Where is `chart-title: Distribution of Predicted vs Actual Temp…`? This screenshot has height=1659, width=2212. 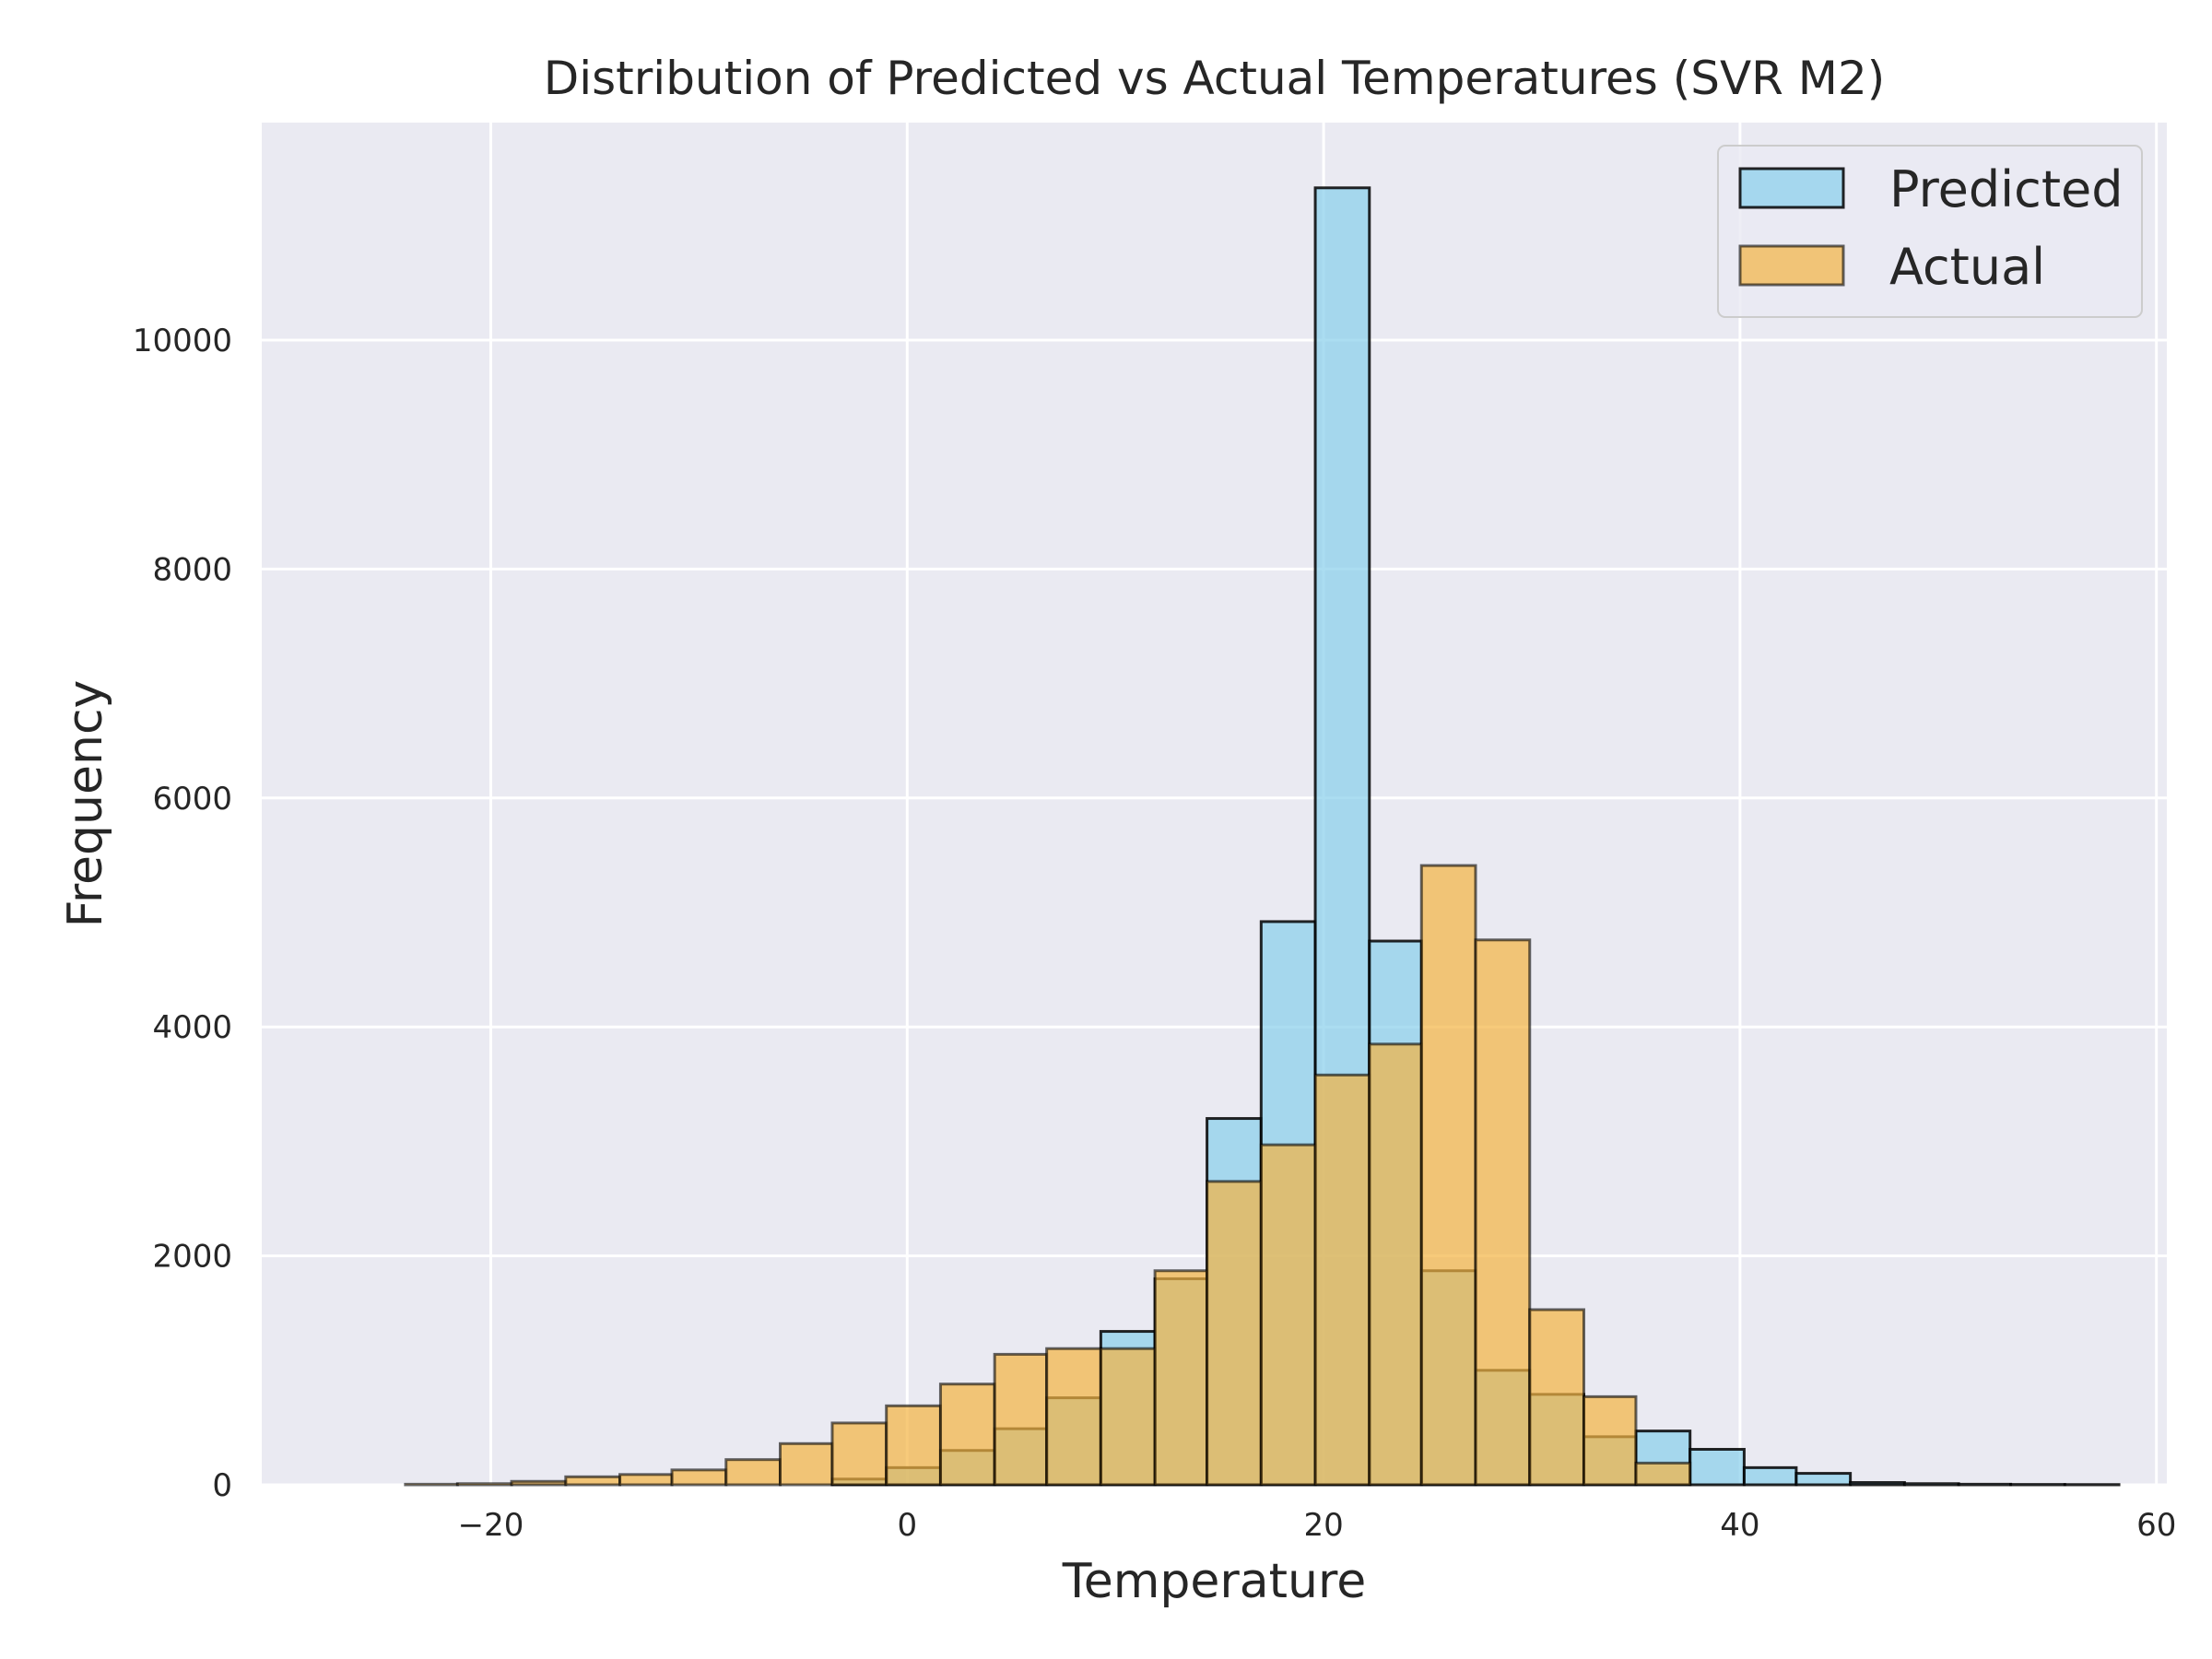
chart-title: Distribution of Predicted vs Actual Temp… is located at coordinates (1215, 78).